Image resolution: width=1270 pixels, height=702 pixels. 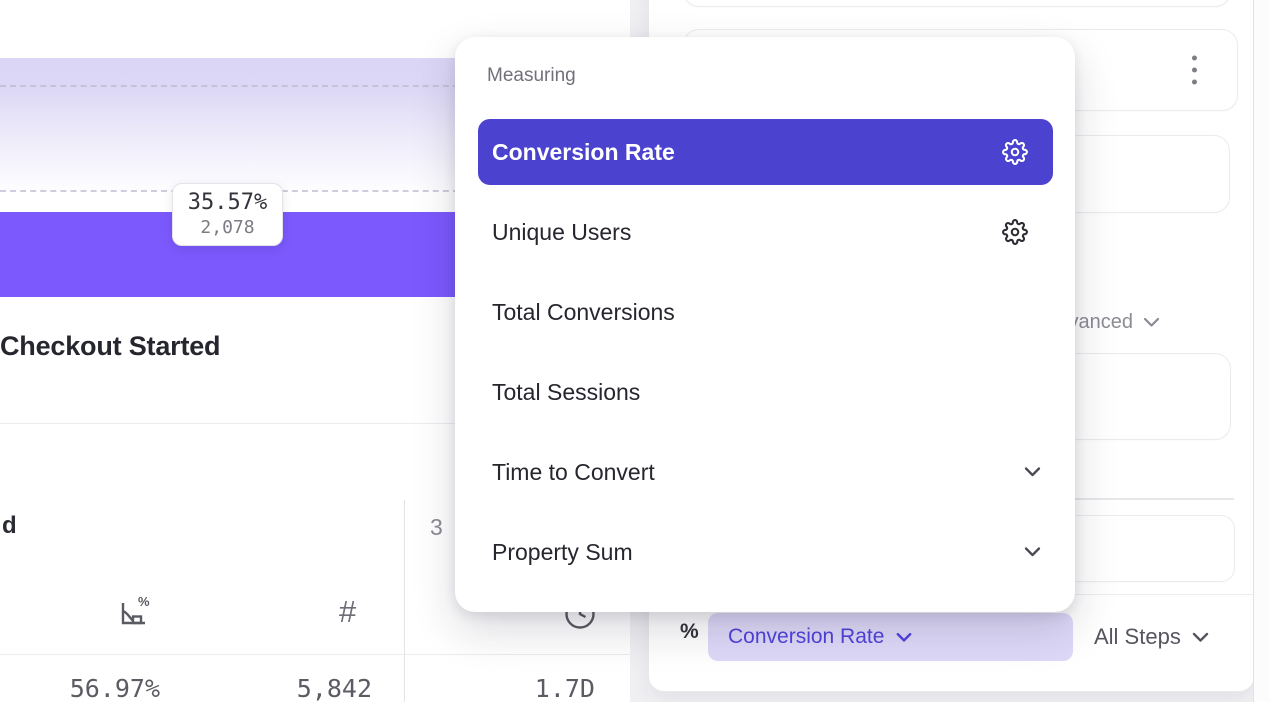 What do you see at coordinates (404, 601) in the screenshot?
I see `table-column-divider` at bounding box center [404, 601].